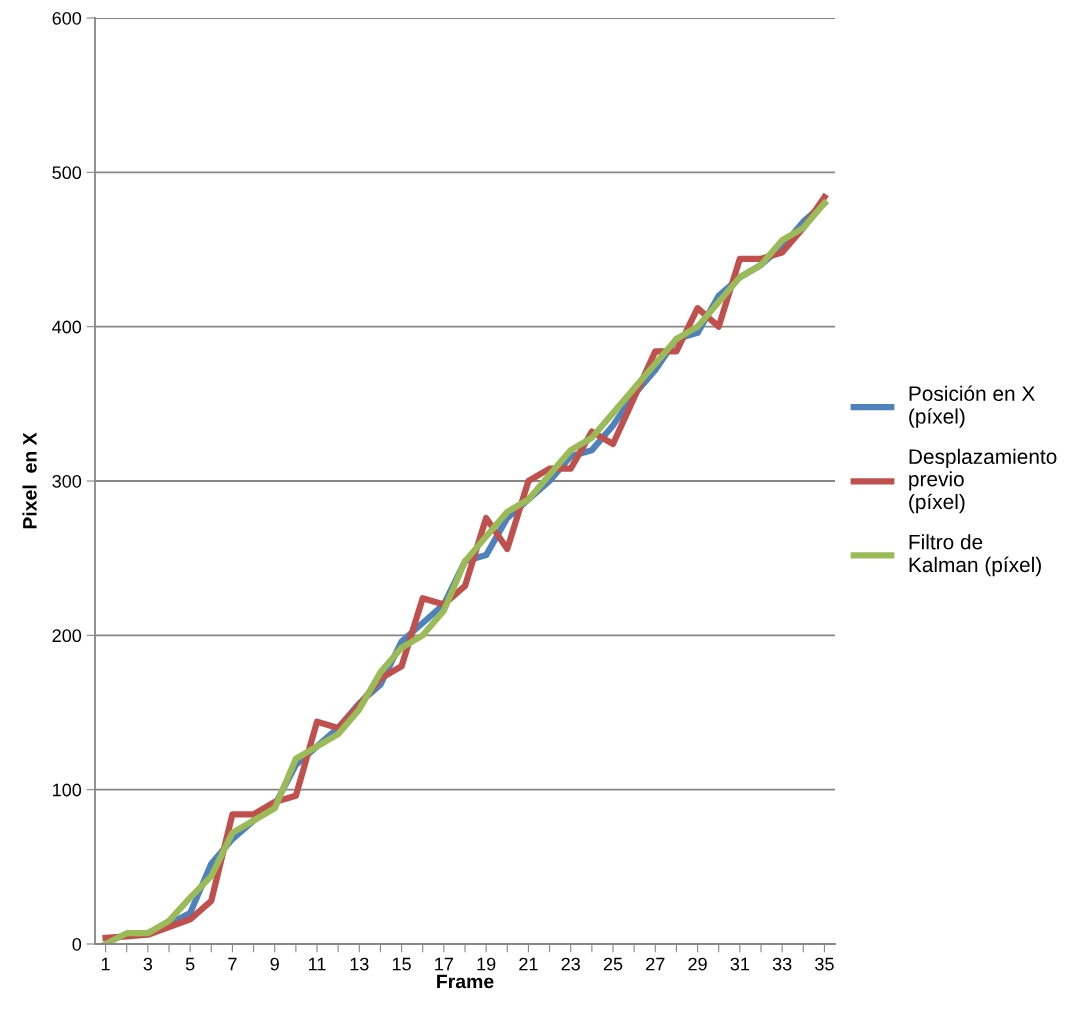 The height and width of the screenshot is (1028, 1072). I want to click on x-tick-label: 19, so click(486, 964).